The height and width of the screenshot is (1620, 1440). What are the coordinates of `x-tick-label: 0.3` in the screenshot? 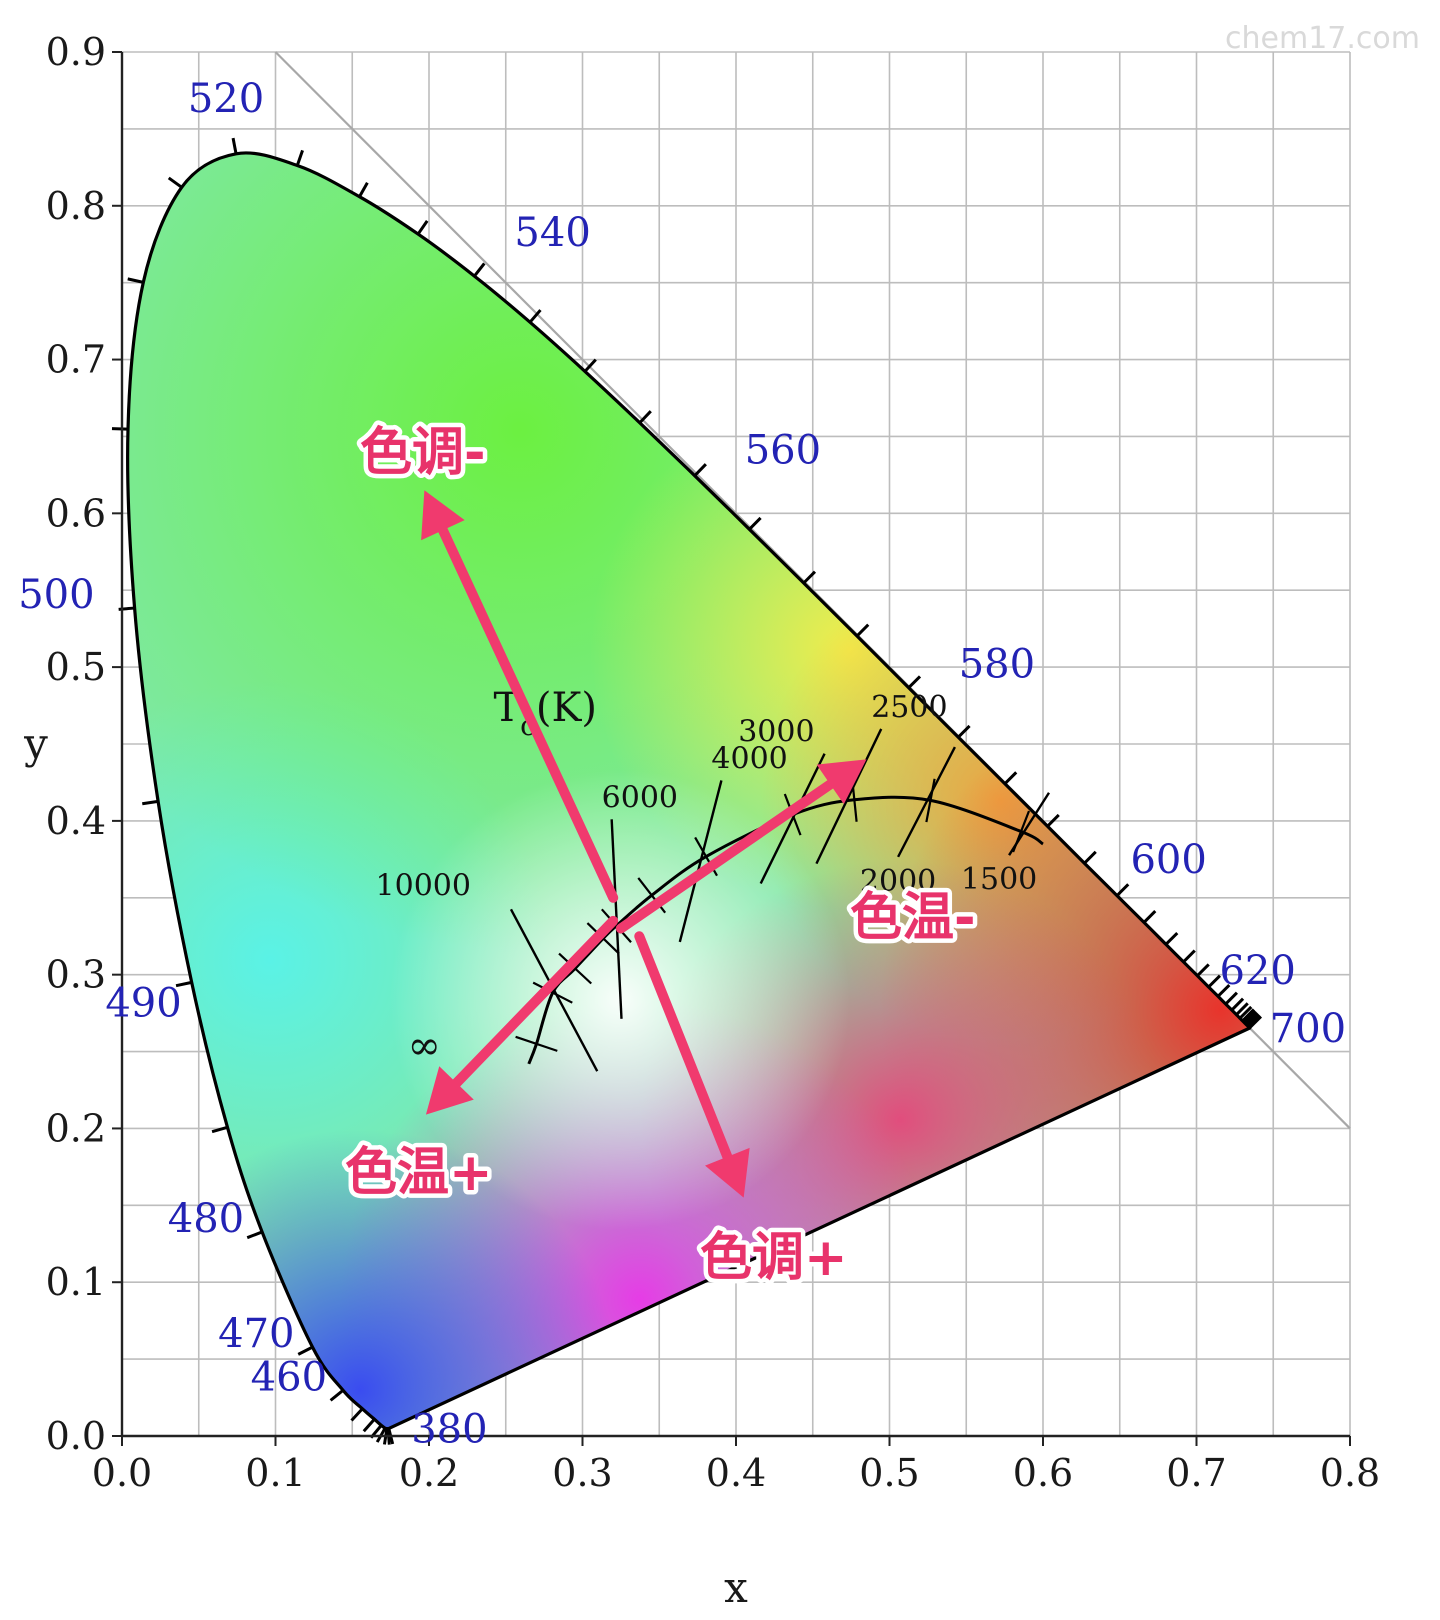 It's located at (582, 1473).